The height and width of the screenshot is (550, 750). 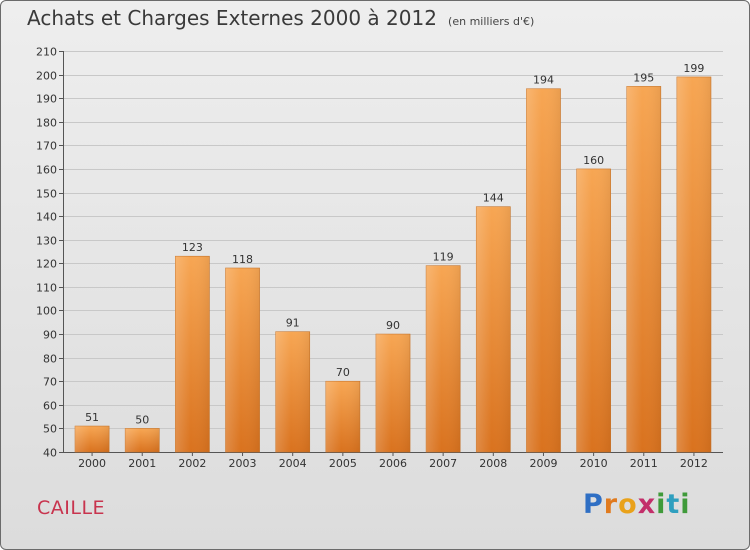 What do you see at coordinates (50, 335) in the screenshot?
I see `y-tick-label: 90` at bounding box center [50, 335].